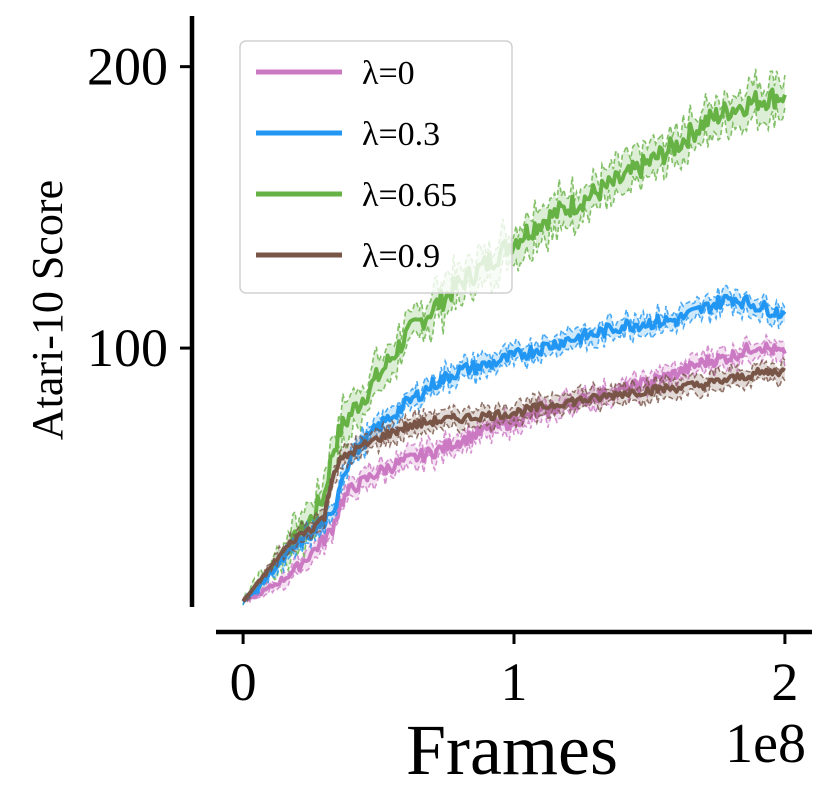 This screenshot has height=810, width=830. What do you see at coordinates (512, 750) in the screenshot?
I see `x-axis-title: Frames` at bounding box center [512, 750].